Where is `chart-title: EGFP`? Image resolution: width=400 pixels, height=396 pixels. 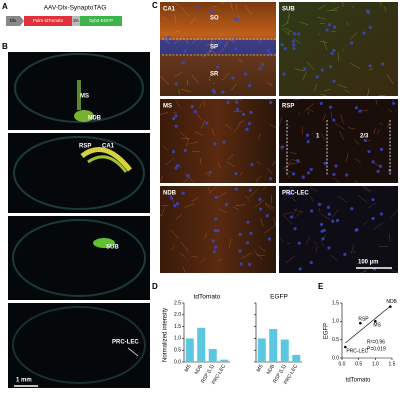
chart-title: EGFP is located at coordinates (279, 297).